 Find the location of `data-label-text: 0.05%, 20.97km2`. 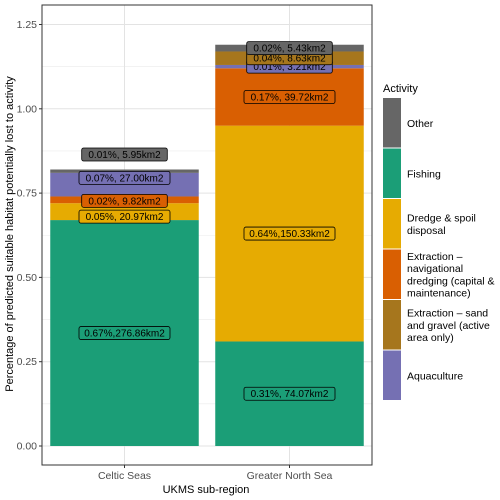

data-label-text: 0.05%, 20.97km2 is located at coordinates (125, 217).